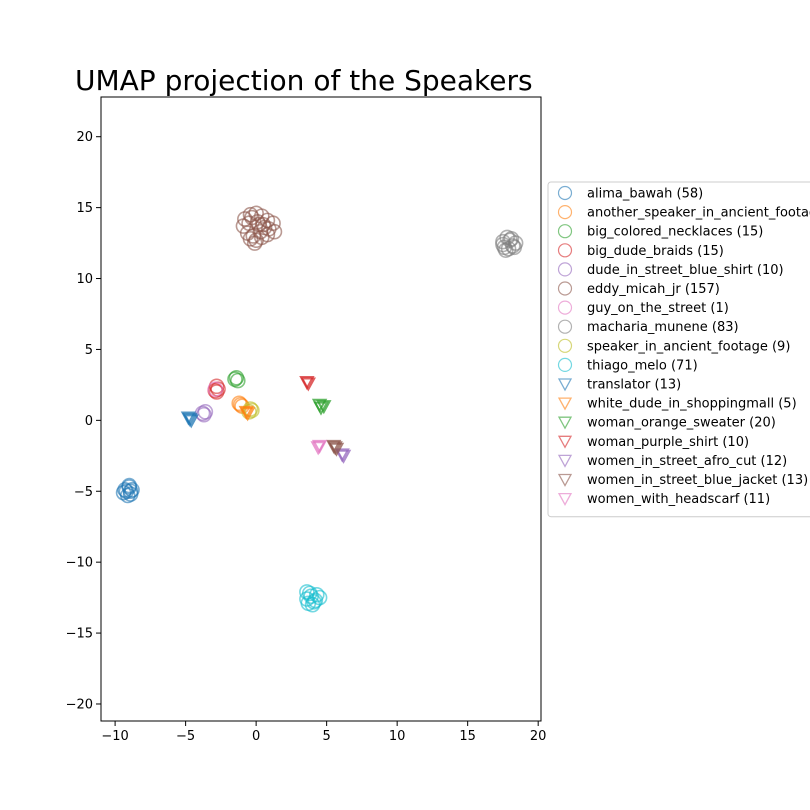  Describe the element at coordinates (678, 499) in the screenshot. I see `legend-label: women_with_headscarf (11)` at that location.